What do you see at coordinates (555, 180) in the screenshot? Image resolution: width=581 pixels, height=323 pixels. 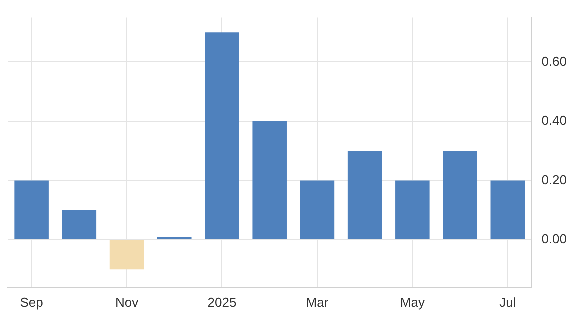 I see `y-tick-label: 0.20` at bounding box center [555, 180].